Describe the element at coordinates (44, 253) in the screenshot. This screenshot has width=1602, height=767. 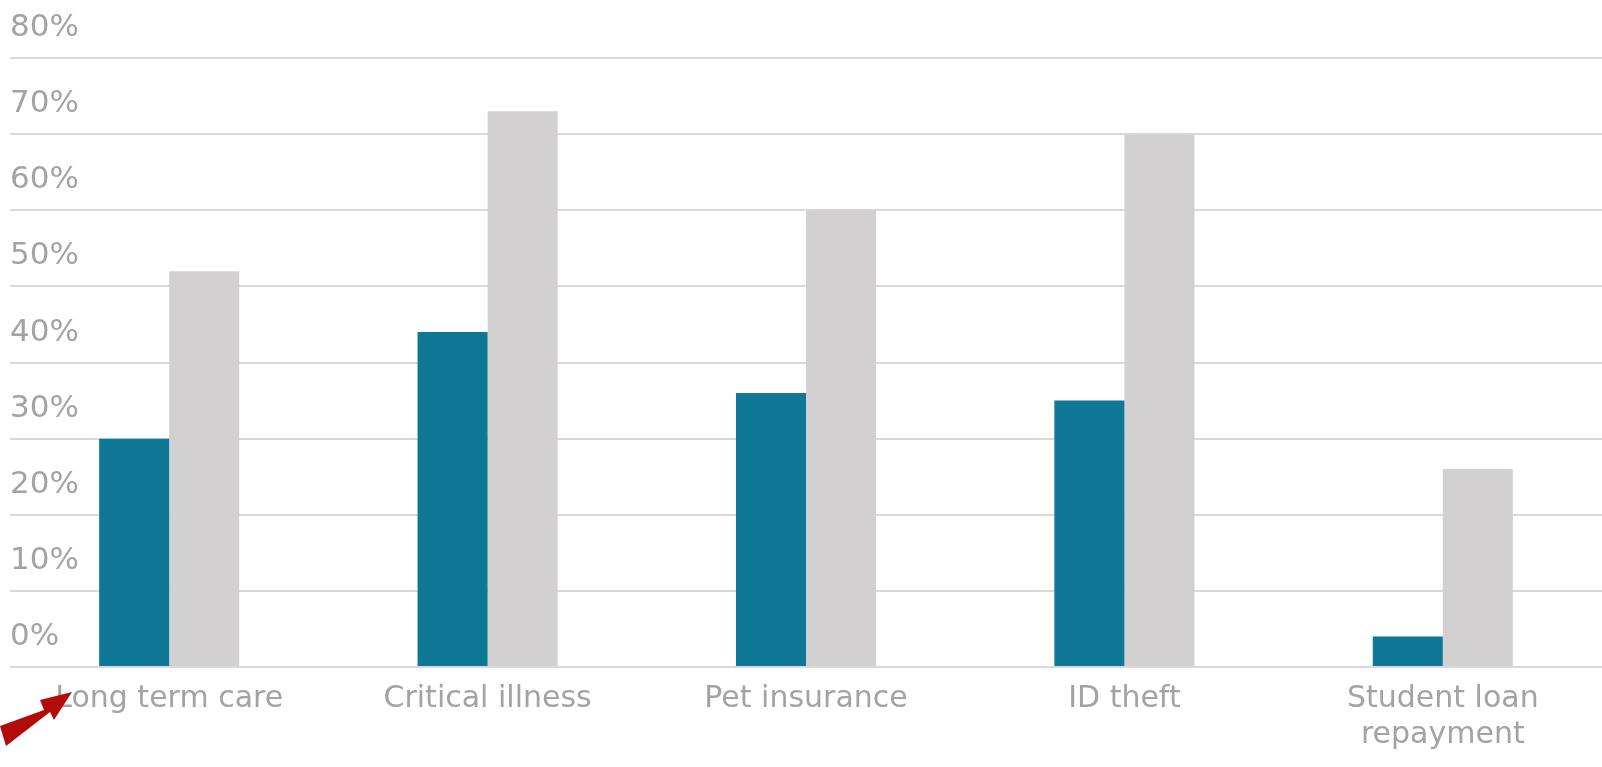
I see `y-tick-label: 50%` at that location.